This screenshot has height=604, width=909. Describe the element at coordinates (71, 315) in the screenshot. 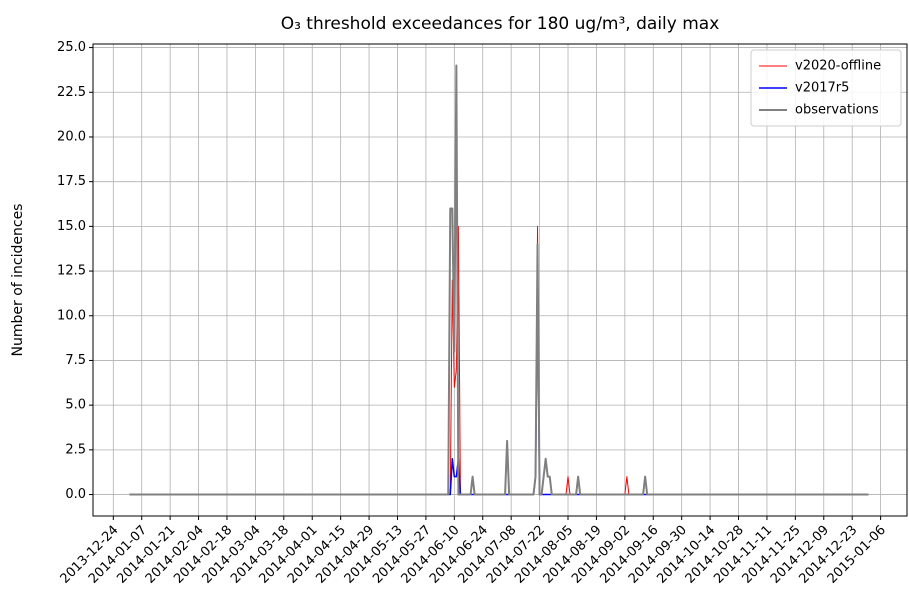

I see `y-tick-label: 10.0` at that location.